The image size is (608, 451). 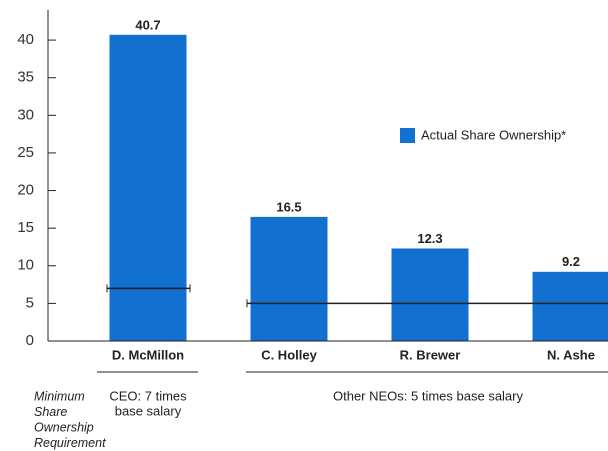 What do you see at coordinates (25, 77) in the screenshot?
I see `y-tick-label: 35` at bounding box center [25, 77].